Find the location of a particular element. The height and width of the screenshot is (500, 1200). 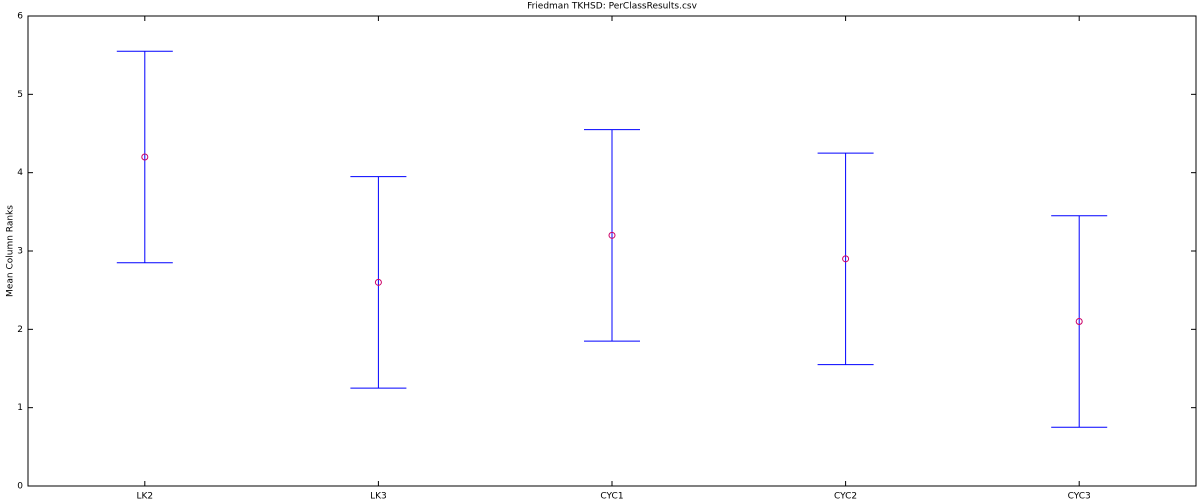

y-tick-label: 5 is located at coordinates (20, 95).